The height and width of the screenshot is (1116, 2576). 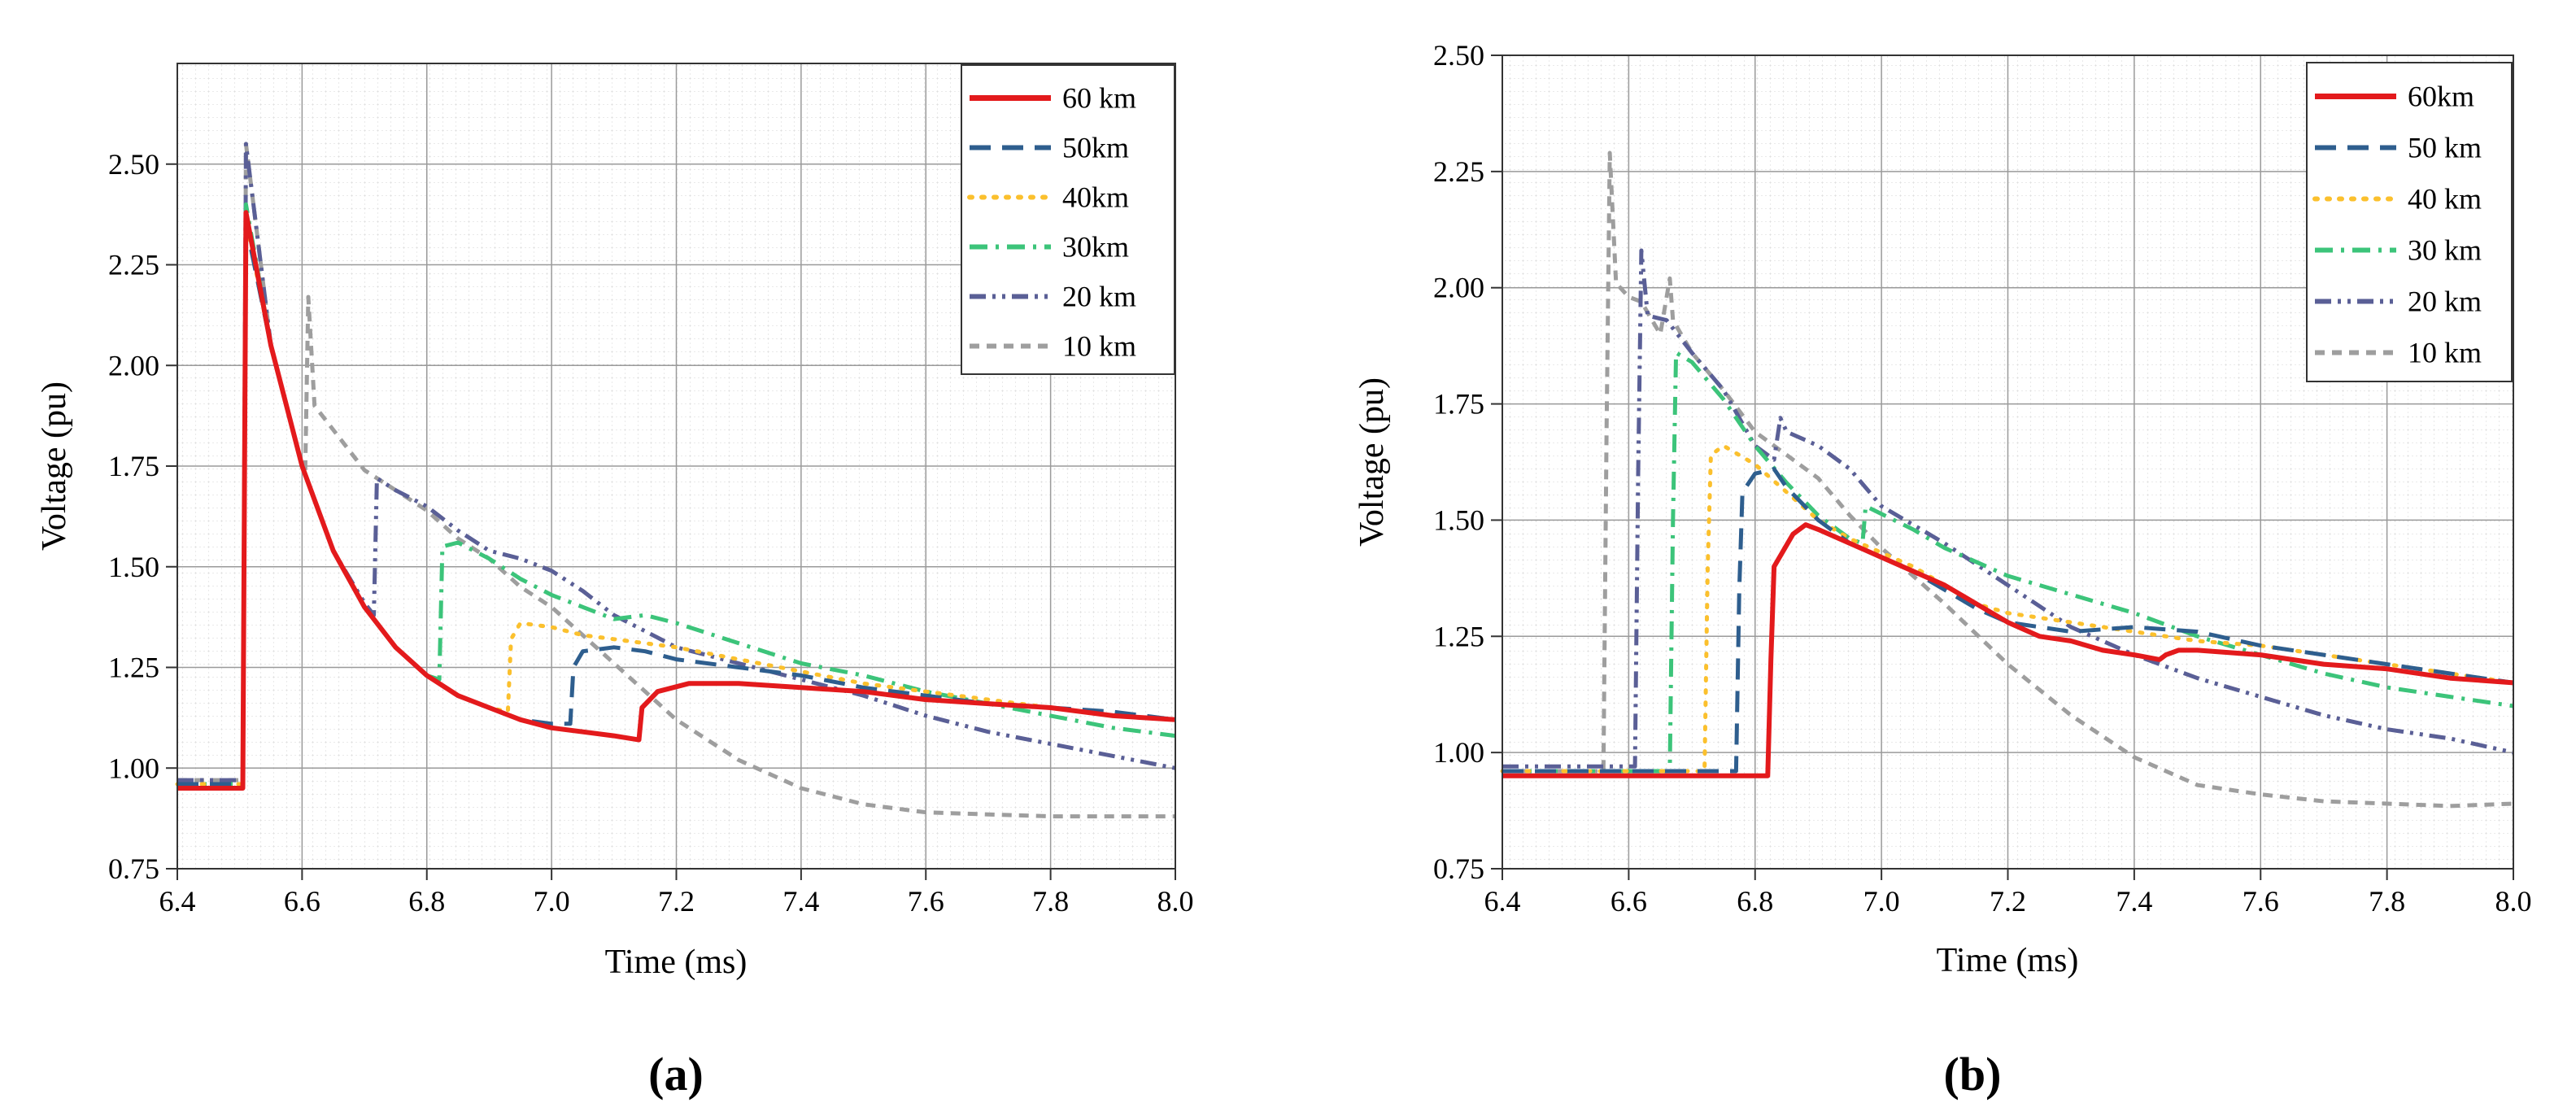 What do you see at coordinates (133, 567) in the screenshot?
I see `y-tick-label-a-3: 1.50` at bounding box center [133, 567].